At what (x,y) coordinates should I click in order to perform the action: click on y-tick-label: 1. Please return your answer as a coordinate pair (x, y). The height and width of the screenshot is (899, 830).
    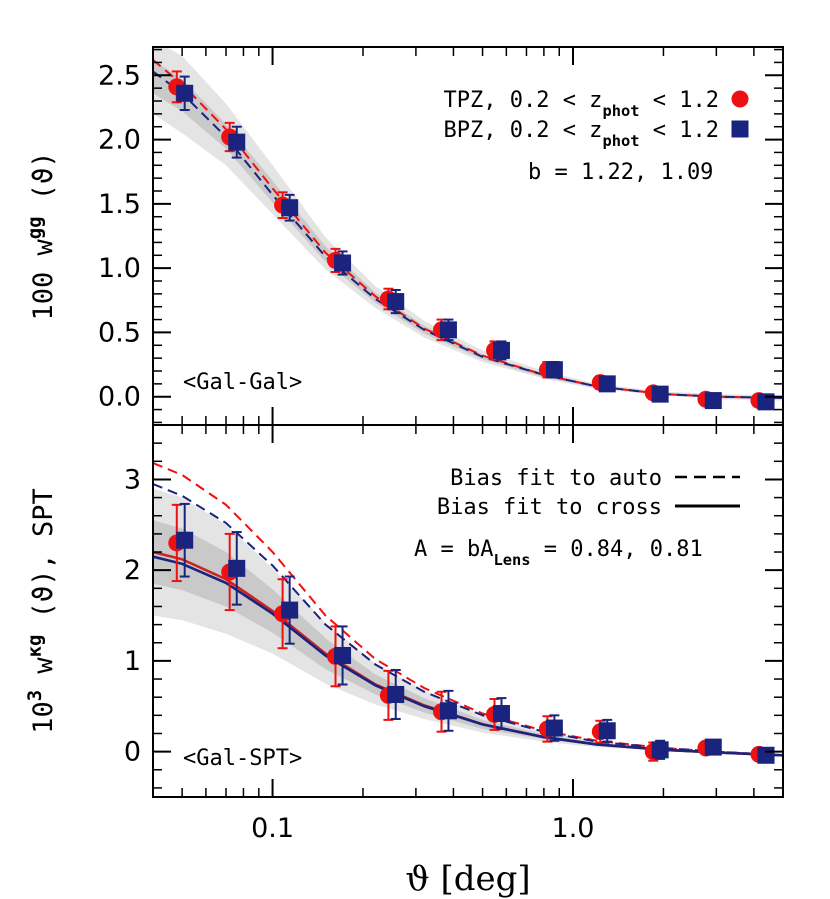
    Looking at the image, I should click on (132, 661).